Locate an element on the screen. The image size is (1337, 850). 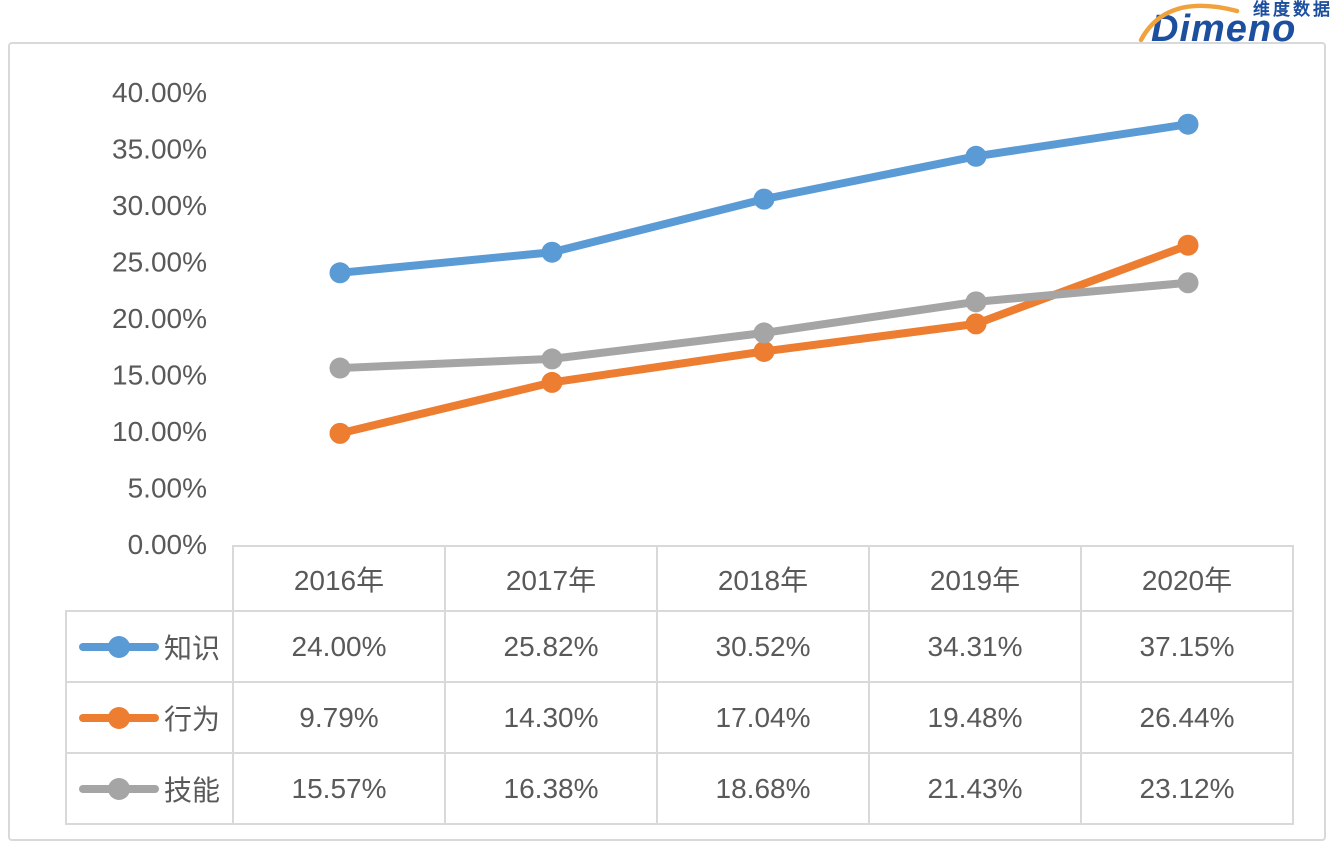
data-point-技能-2017年 is located at coordinates (552, 359).